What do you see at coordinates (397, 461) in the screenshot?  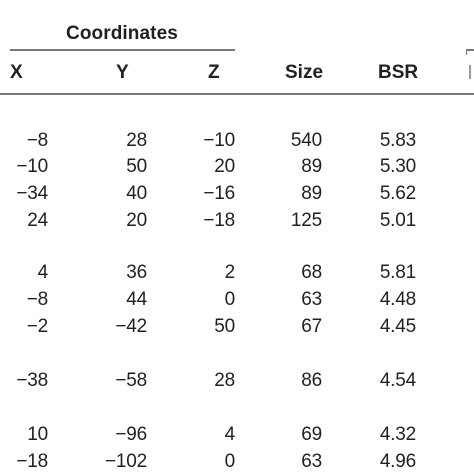 I see `cell-bsr: 4.96` at bounding box center [397, 461].